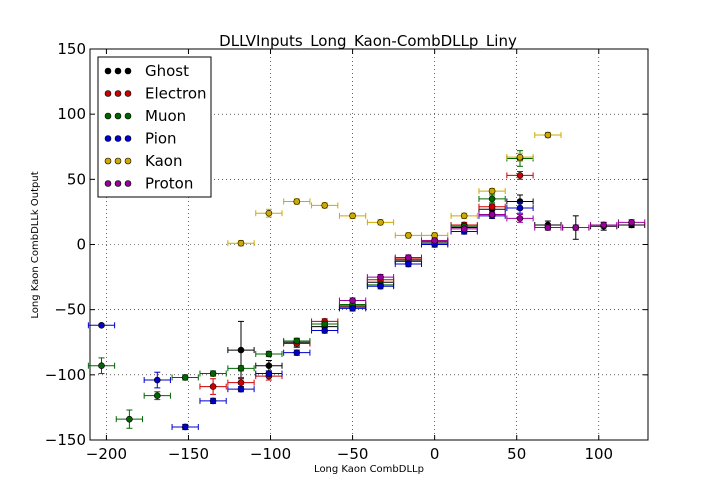 Image resolution: width=720 pixels, height=504 pixels. What do you see at coordinates (169, 184) in the screenshot?
I see `legend-label-proton: Proton` at bounding box center [169, 184].